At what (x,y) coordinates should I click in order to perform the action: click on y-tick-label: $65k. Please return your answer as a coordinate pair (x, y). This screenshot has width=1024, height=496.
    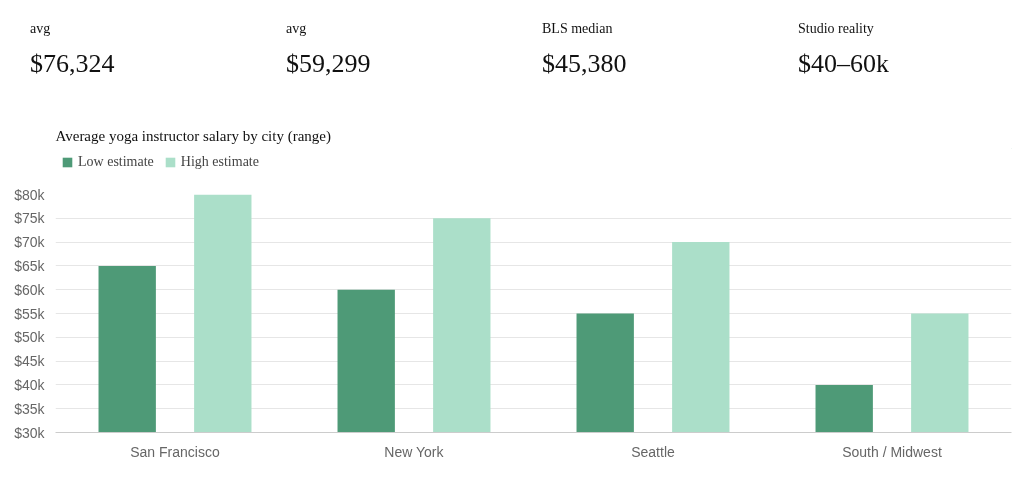
    Looking at the image, I should click on (30, 265).